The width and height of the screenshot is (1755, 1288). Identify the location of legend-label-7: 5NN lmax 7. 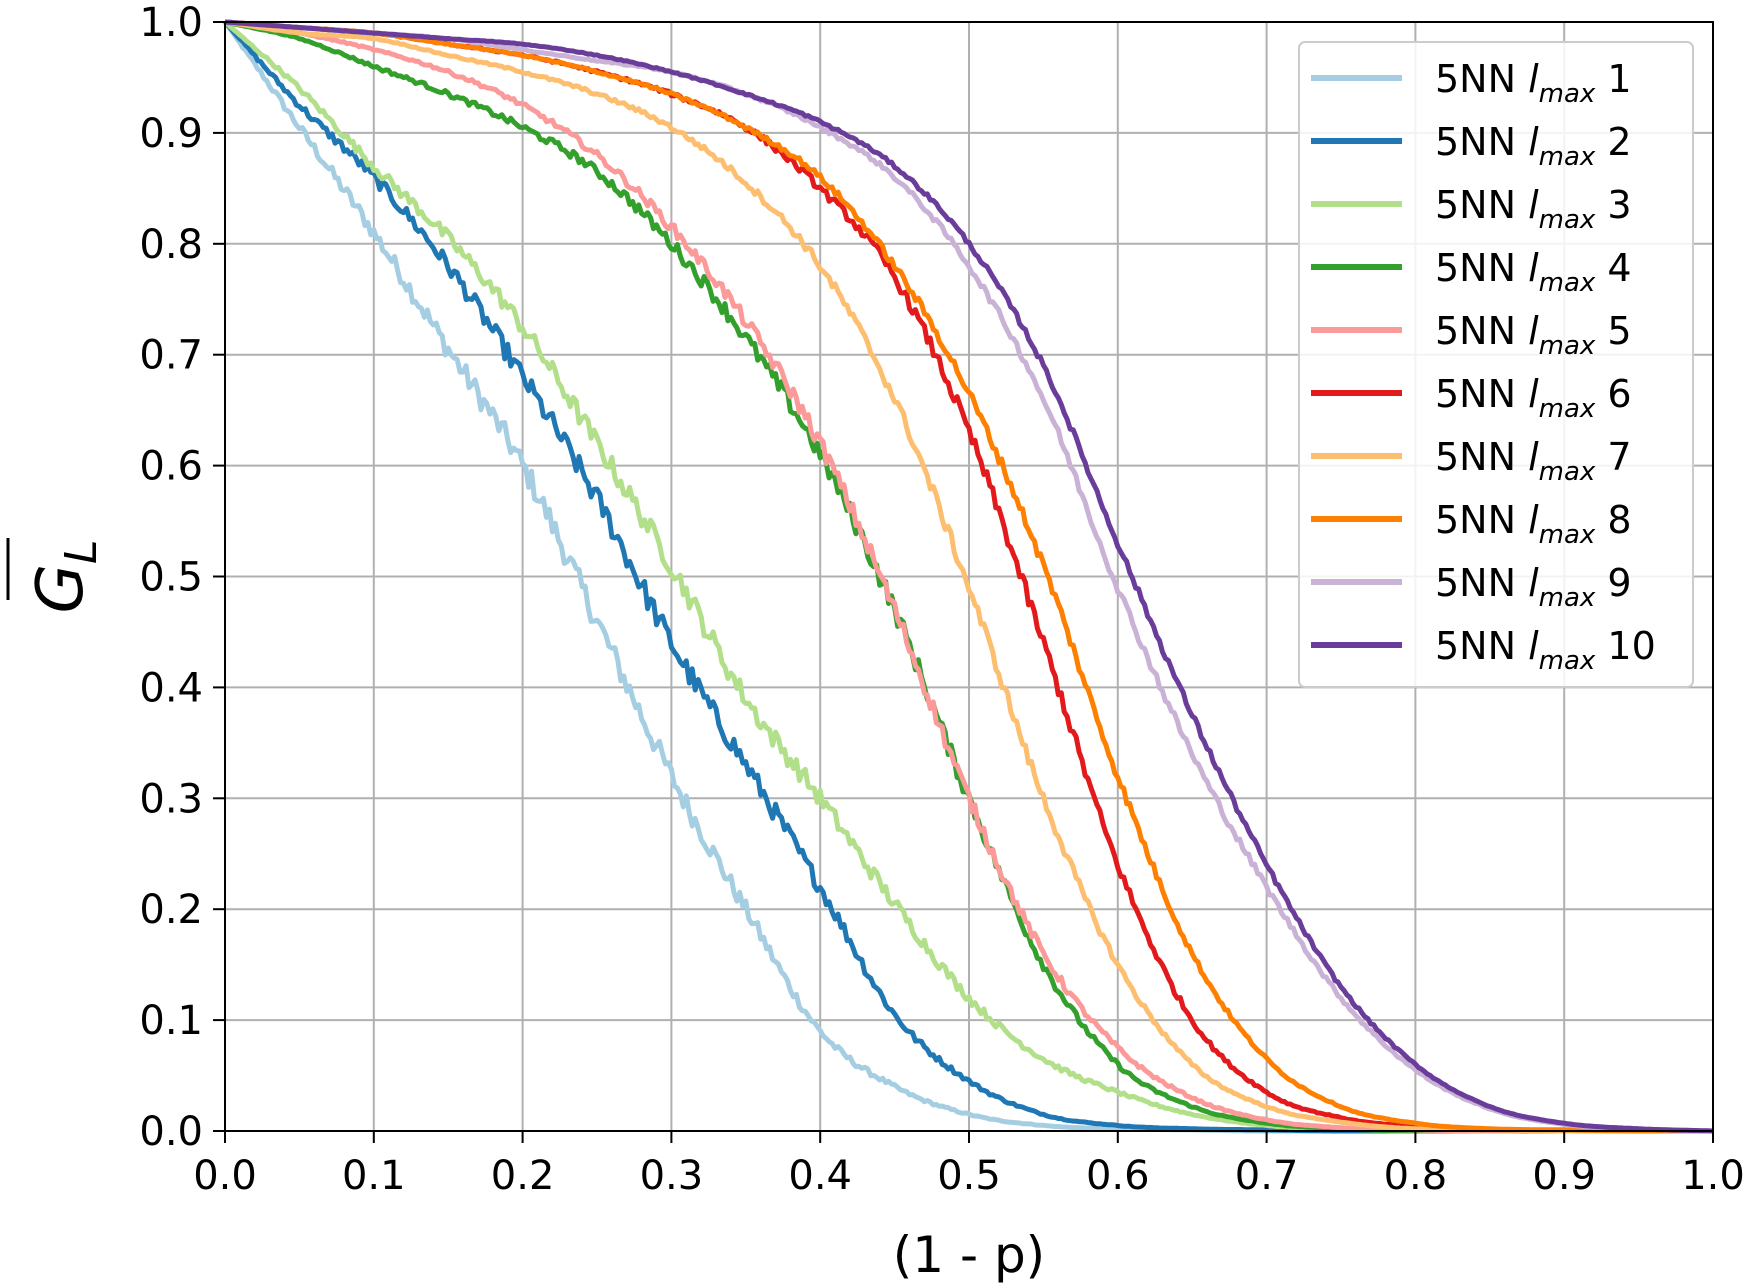
(1533, 461).